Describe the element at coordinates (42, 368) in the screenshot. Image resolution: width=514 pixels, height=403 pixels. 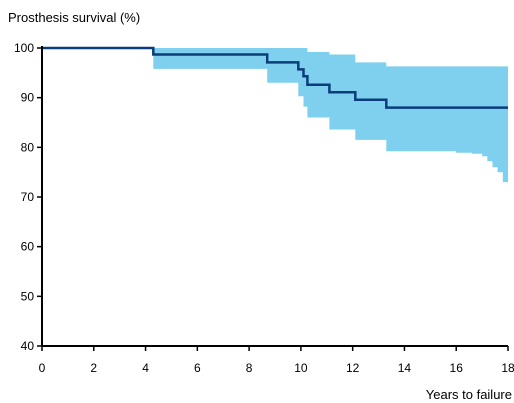
I see `x-tick-label: 0` at that location.